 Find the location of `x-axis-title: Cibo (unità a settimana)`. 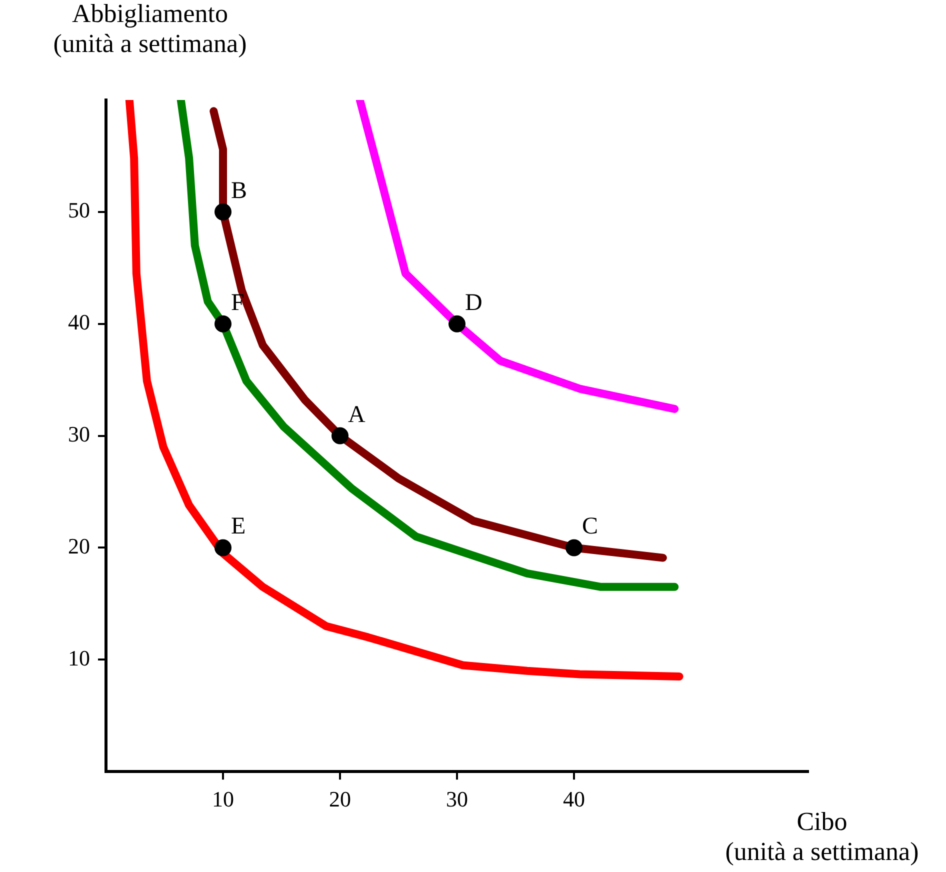

x-axis-title: Cibo (unità a settimana) is located at coordinates (822, 836).